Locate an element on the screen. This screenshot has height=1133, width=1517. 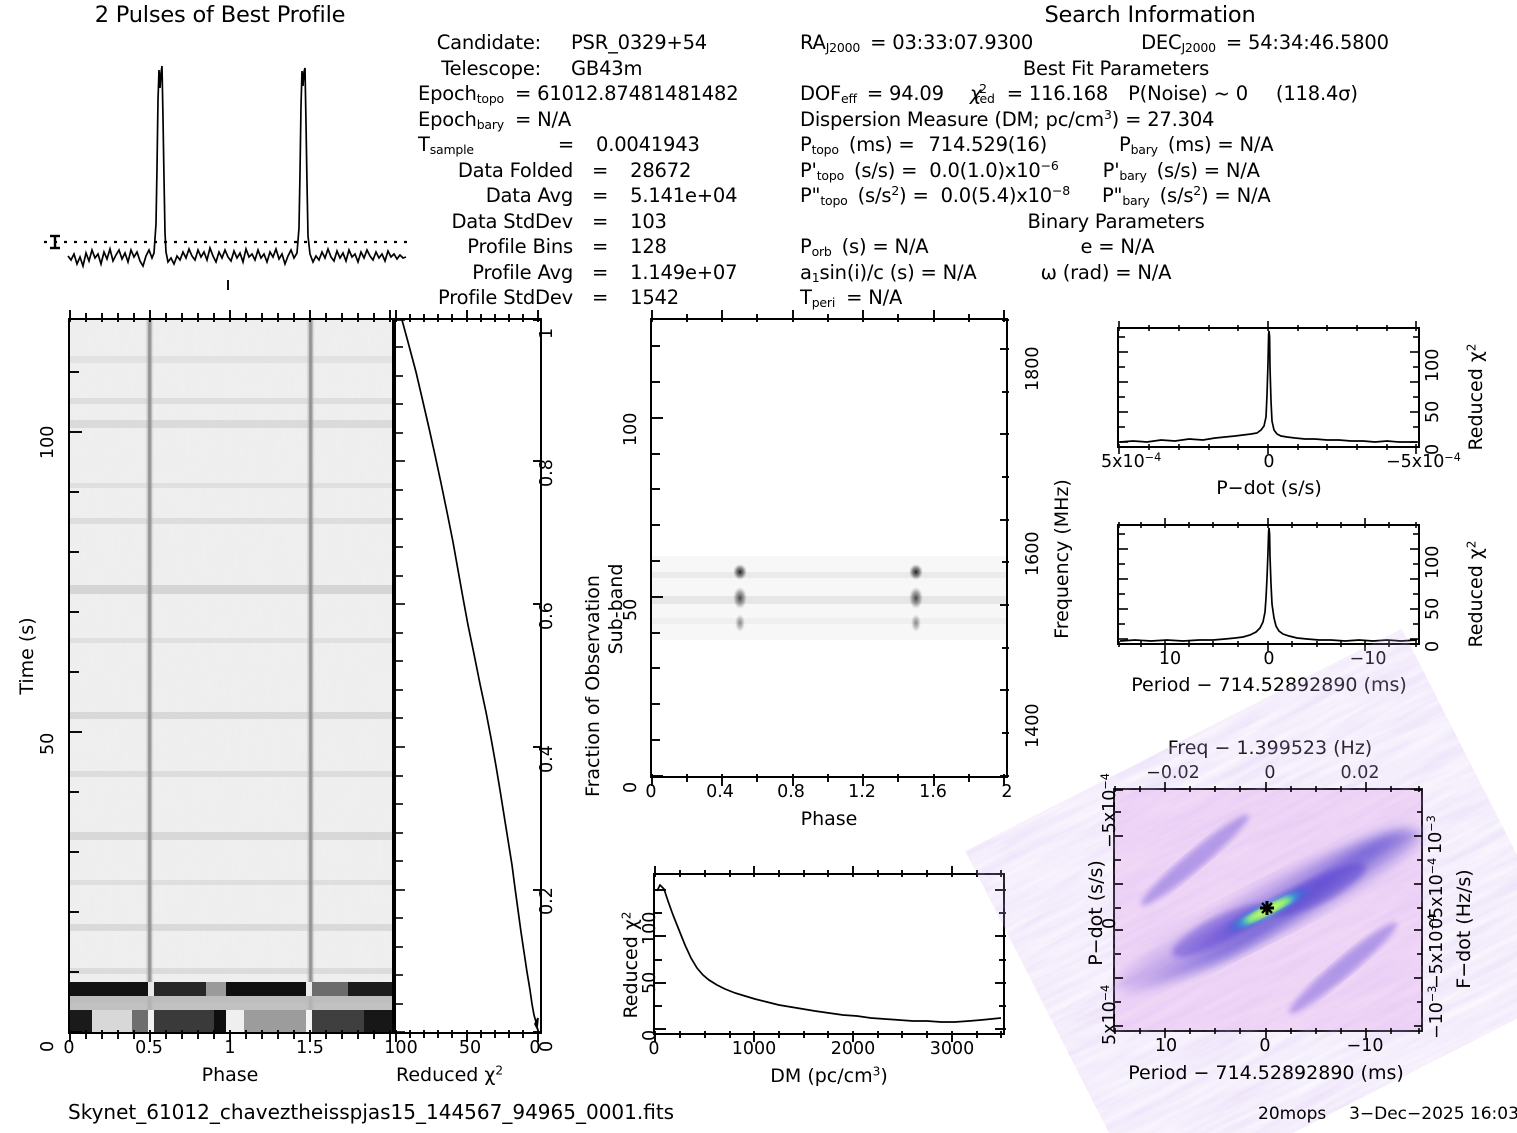
asini-row: a1sin(i)/c (s) = N/A ω (rad) = N/A is located at coordinates (986, 272).